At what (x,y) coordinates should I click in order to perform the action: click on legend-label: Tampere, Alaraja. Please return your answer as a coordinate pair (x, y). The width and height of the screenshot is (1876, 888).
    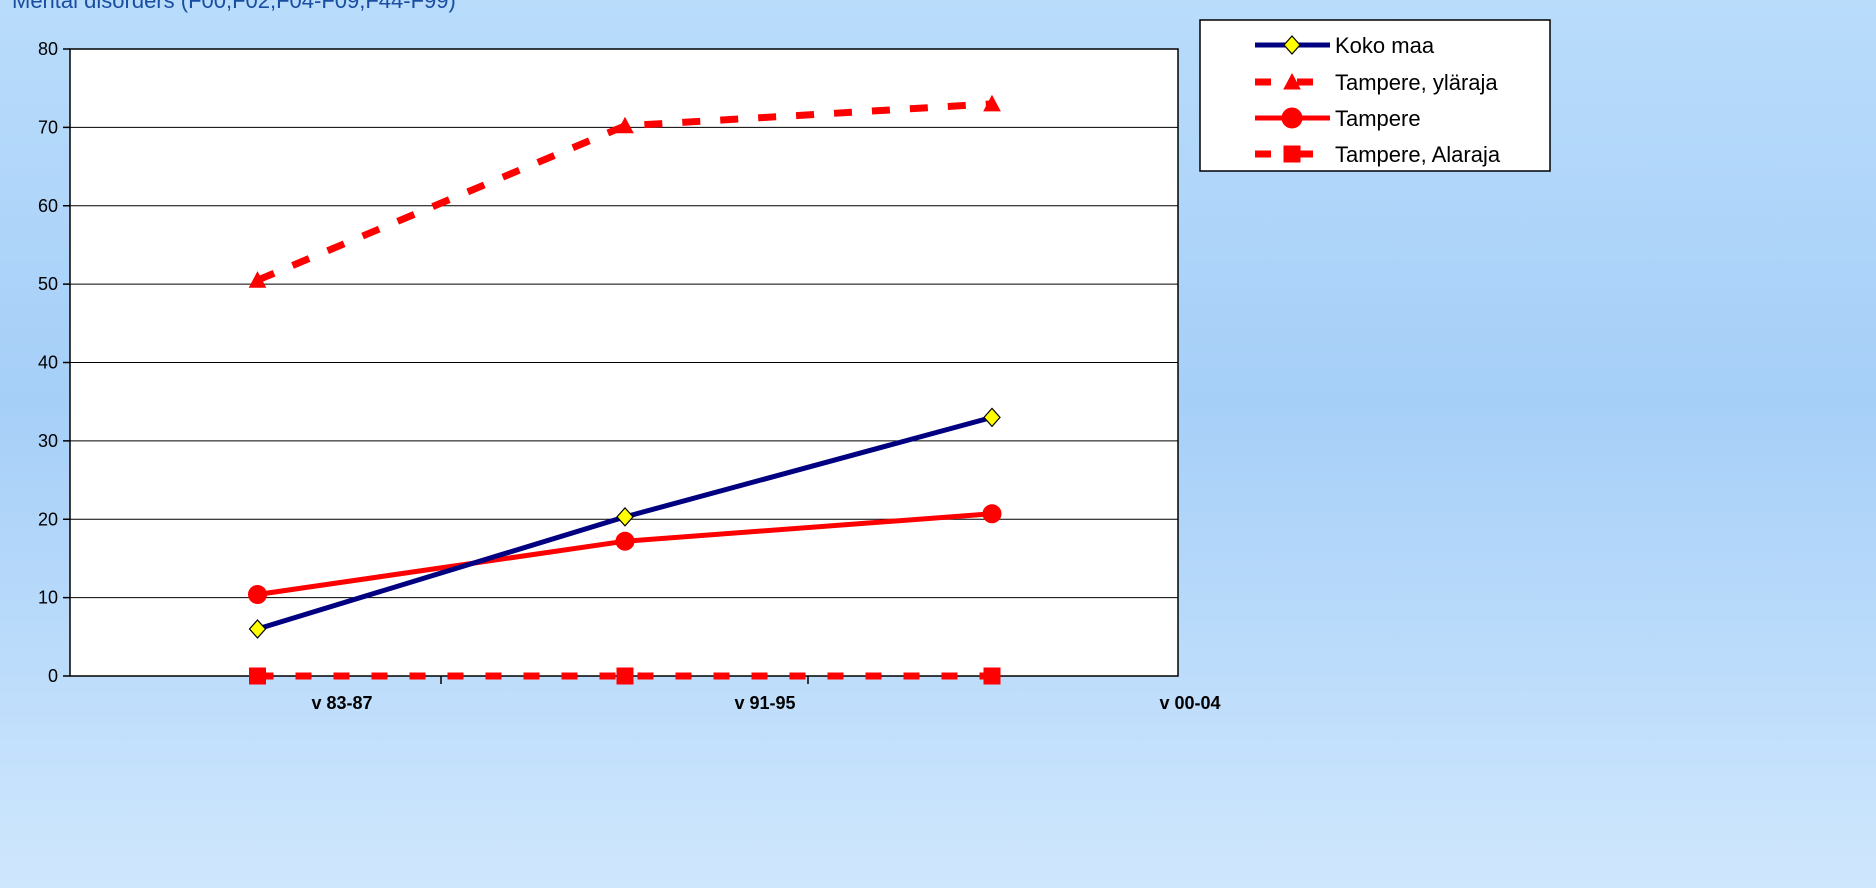
    Looking at the image, I should click on (1418, 154).